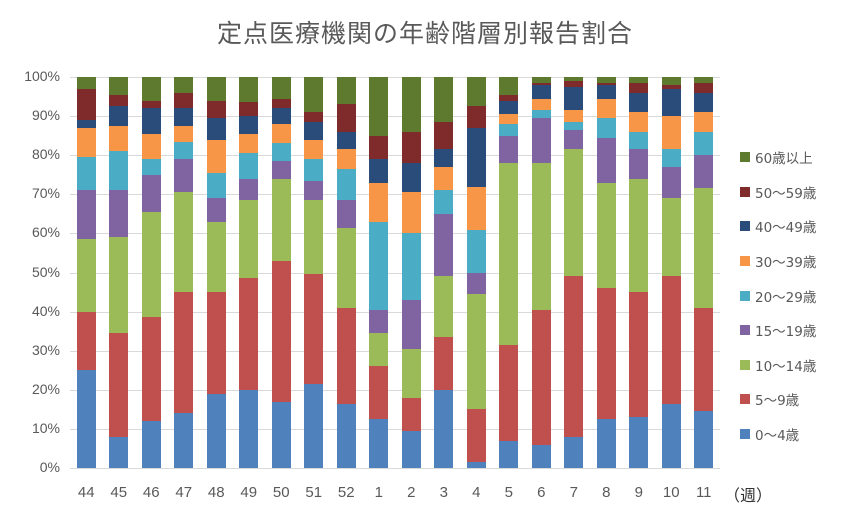 The height and width of the screenshot is (516, 850). What do you see at coordinates (786, 366) in the screenshot?
I see `legend-label: 10～14歳` at bounding box center [786, 366].